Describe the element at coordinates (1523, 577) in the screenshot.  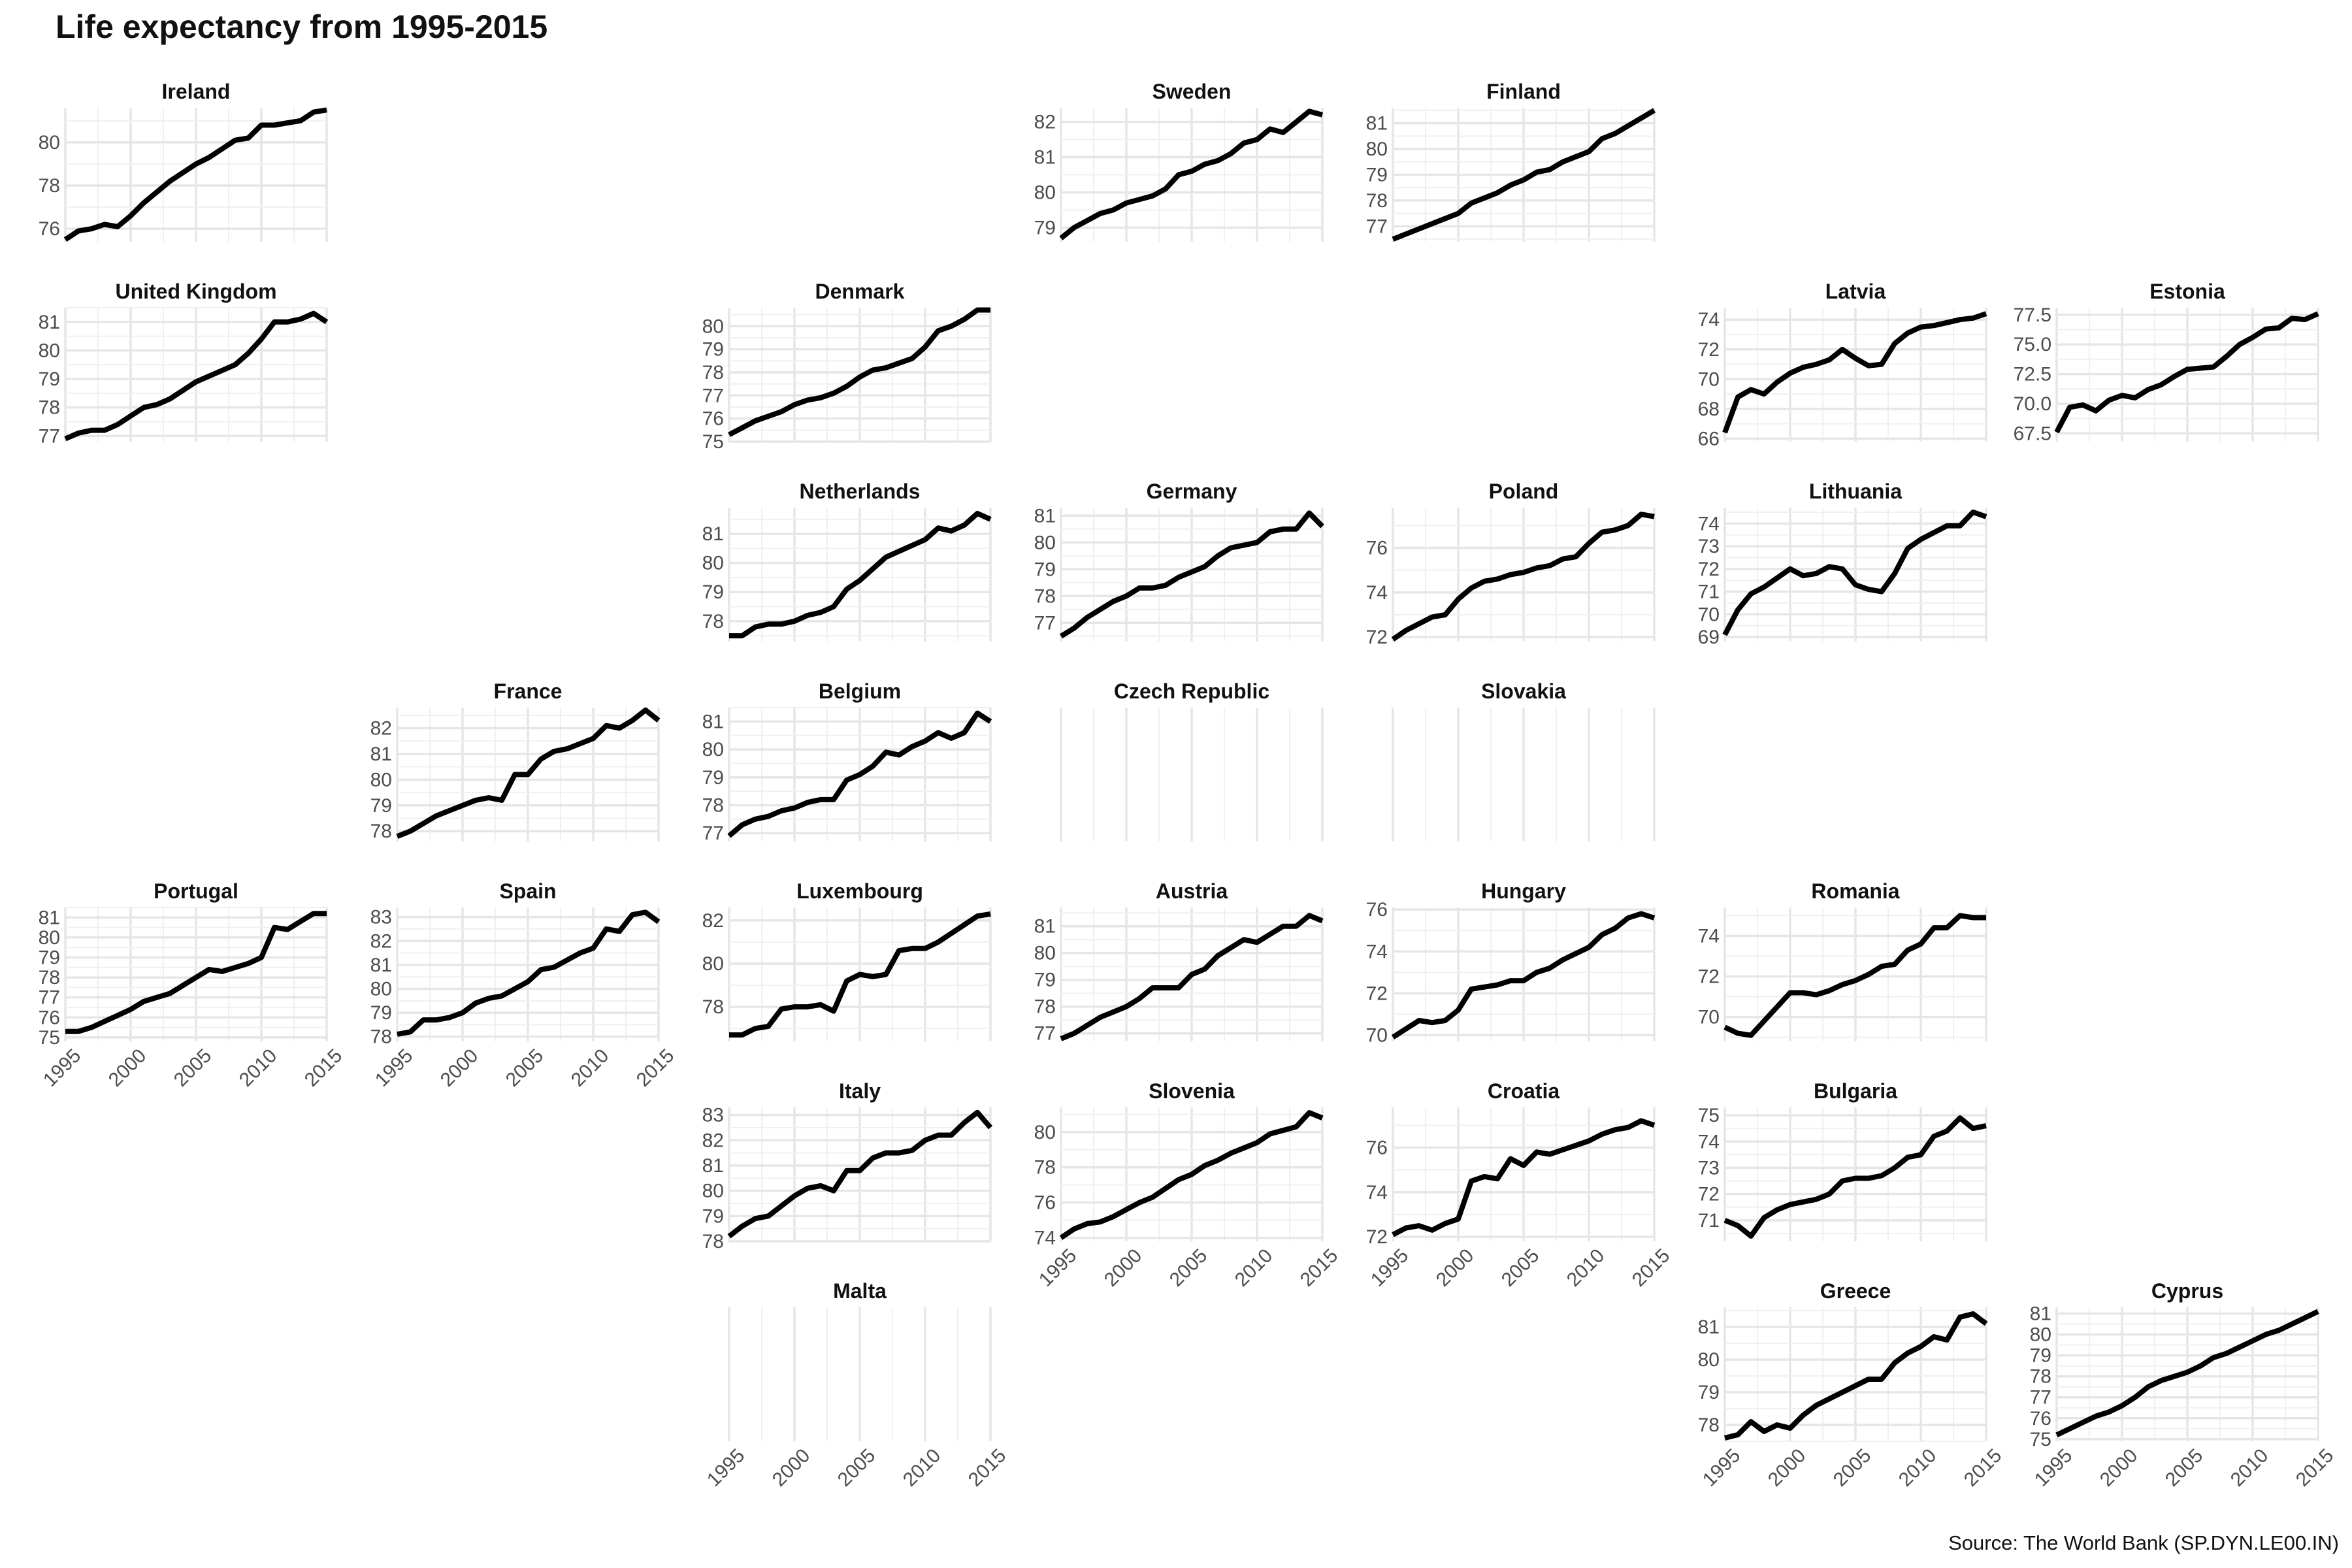
I see `series-line-poland` at that location.